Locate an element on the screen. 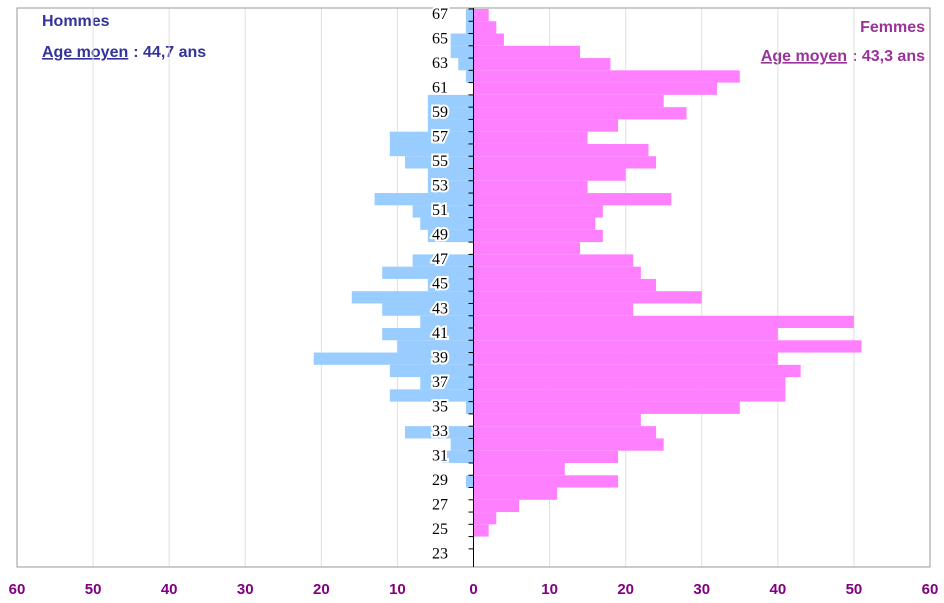  annotation-text: : 43,3 ans is located at coordinates (888, 56).